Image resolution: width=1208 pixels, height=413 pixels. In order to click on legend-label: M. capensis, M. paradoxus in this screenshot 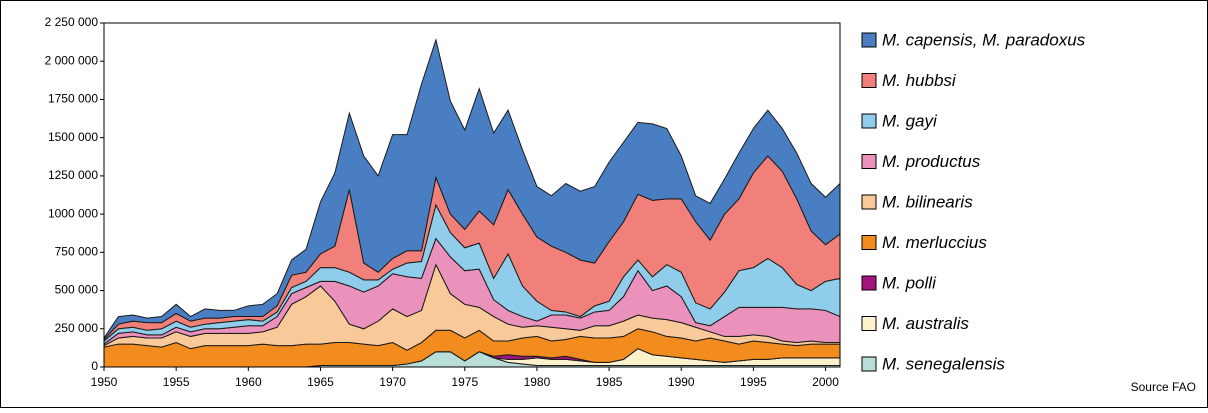, I will do `click(984, 39)`.